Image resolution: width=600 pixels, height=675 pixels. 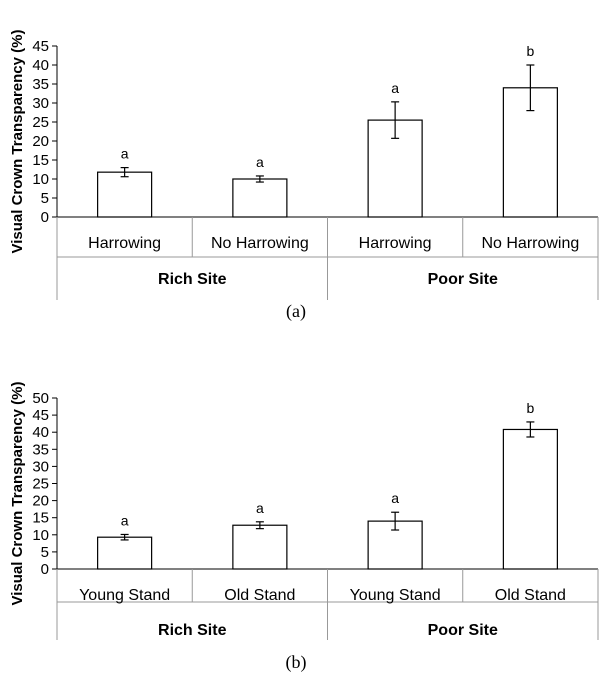 What do you see at coordinates (40, 398) in the screenshot?
I see `y-tick-label: 50` at bounding box center [40, 398].